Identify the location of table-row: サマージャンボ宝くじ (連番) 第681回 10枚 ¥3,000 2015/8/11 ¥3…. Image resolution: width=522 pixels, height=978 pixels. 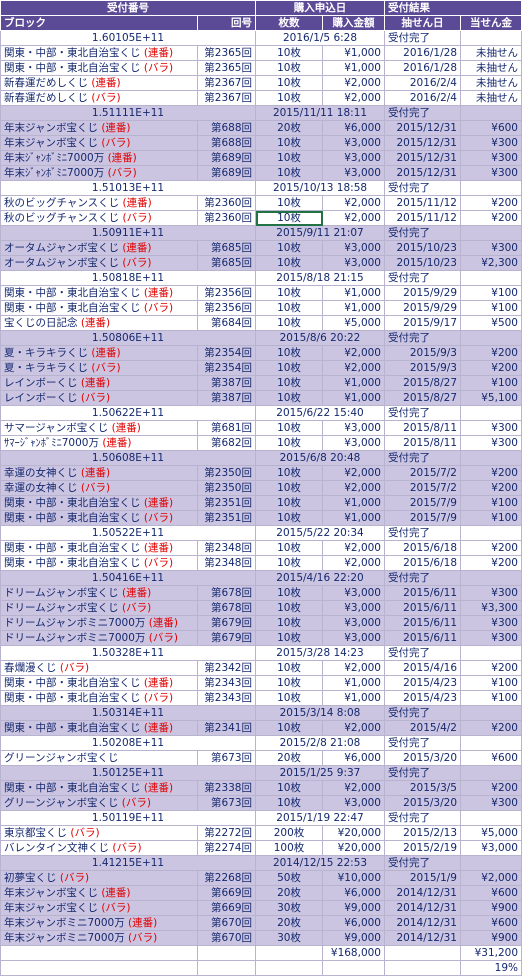
(261, 428).